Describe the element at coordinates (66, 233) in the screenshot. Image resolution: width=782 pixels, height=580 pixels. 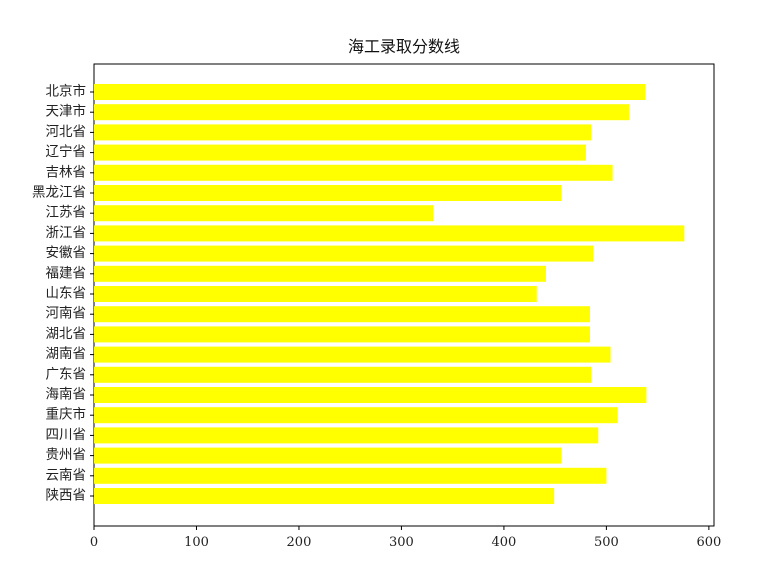
I see `y-tick-label: 浙江省` at that location.